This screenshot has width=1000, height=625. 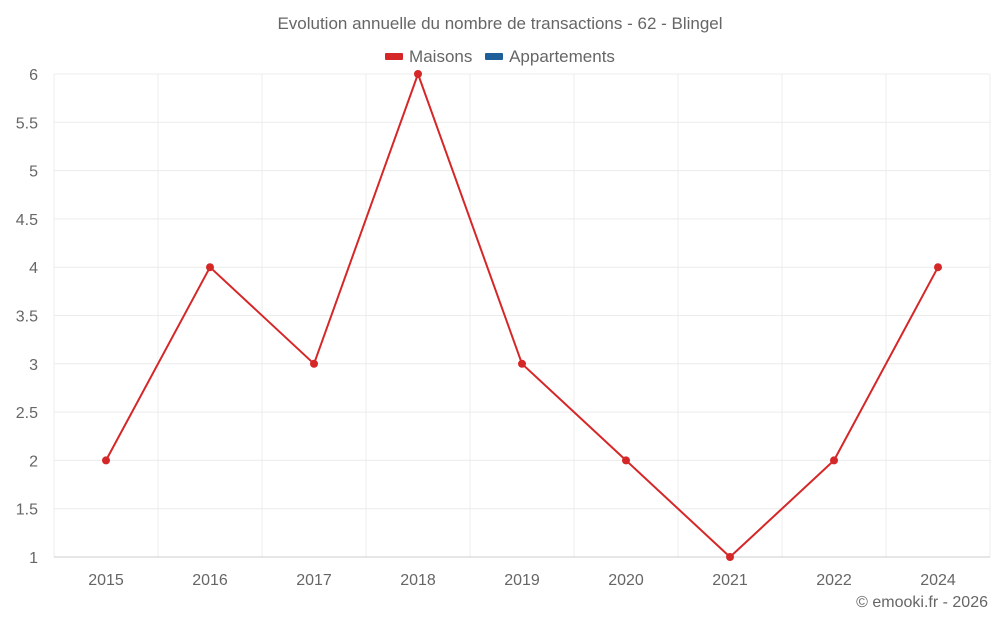 I want to click on legend-item-appartements: Appartements, so click(x=550, y=57).